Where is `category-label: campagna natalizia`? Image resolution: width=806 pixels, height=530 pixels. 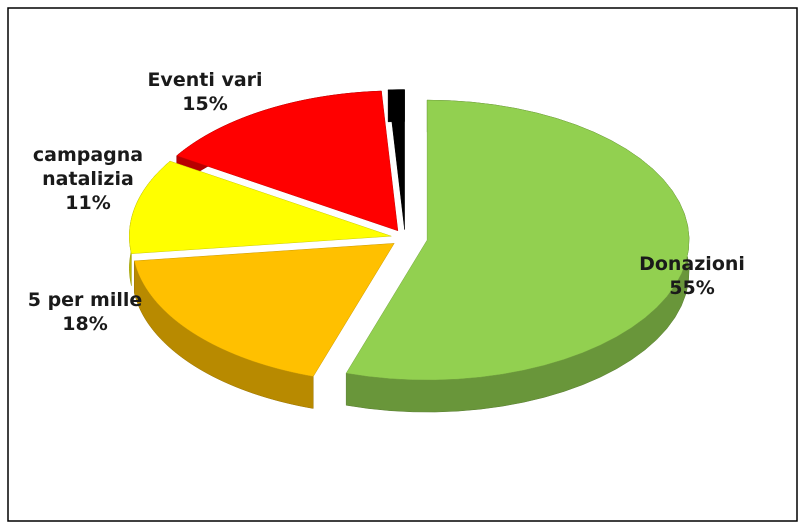 category-label: campagna natalizia is located at coordinates (88, 167).